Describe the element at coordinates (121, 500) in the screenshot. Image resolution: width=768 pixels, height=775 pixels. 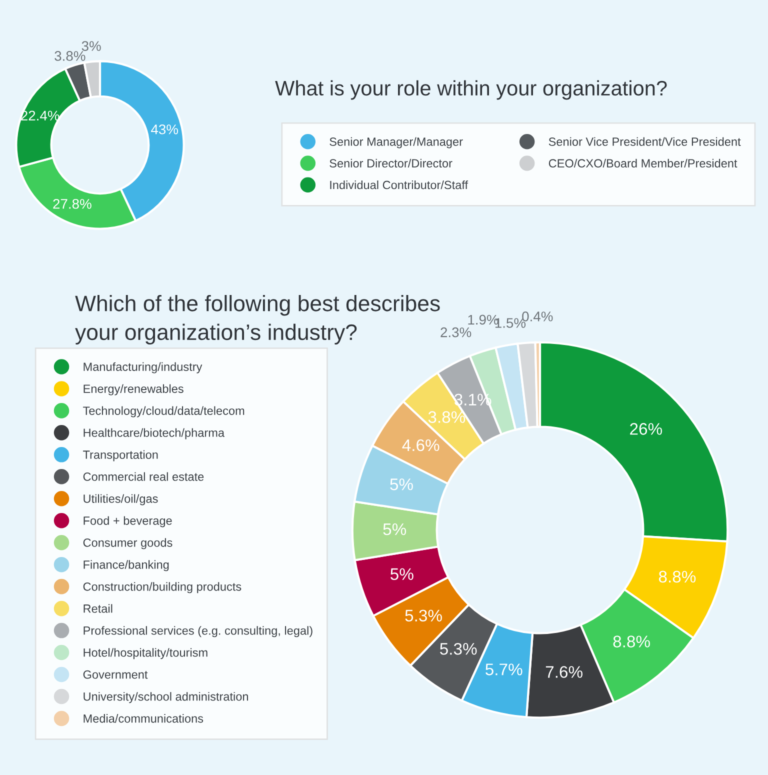
I see `legend-label: Utilities/oil/gas` at that location.